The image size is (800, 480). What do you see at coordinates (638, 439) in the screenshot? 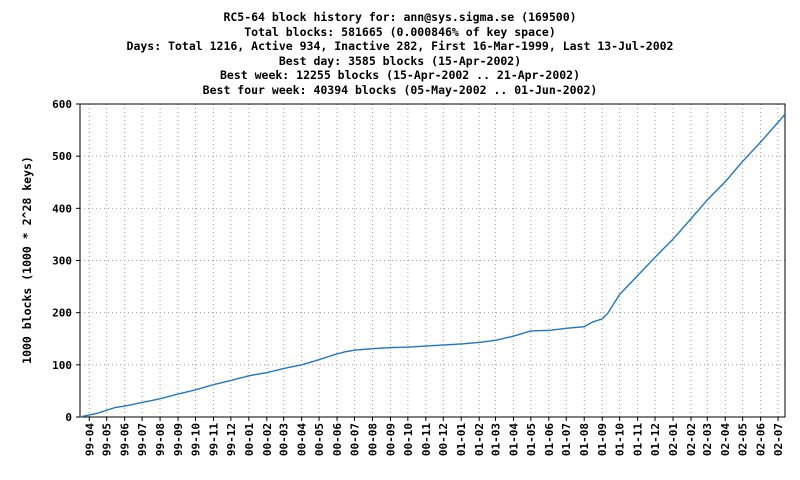
I see `x-tick-label: 01-11` at bounding box center [638, 439].